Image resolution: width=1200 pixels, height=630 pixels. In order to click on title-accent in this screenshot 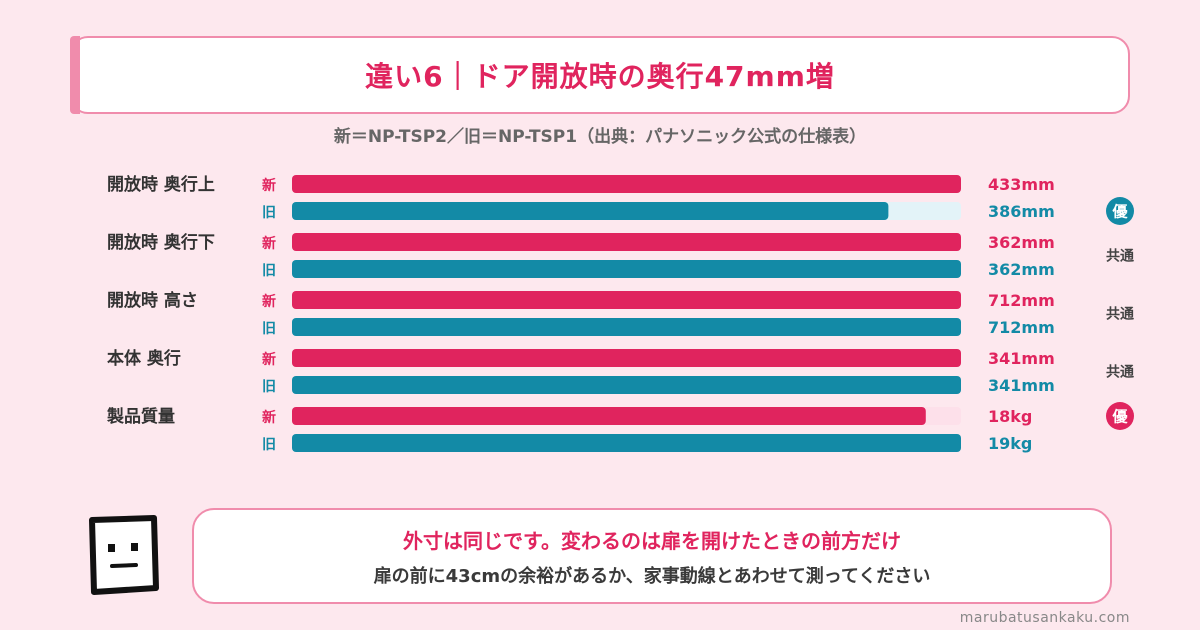, I will do `click(75, 75)`.